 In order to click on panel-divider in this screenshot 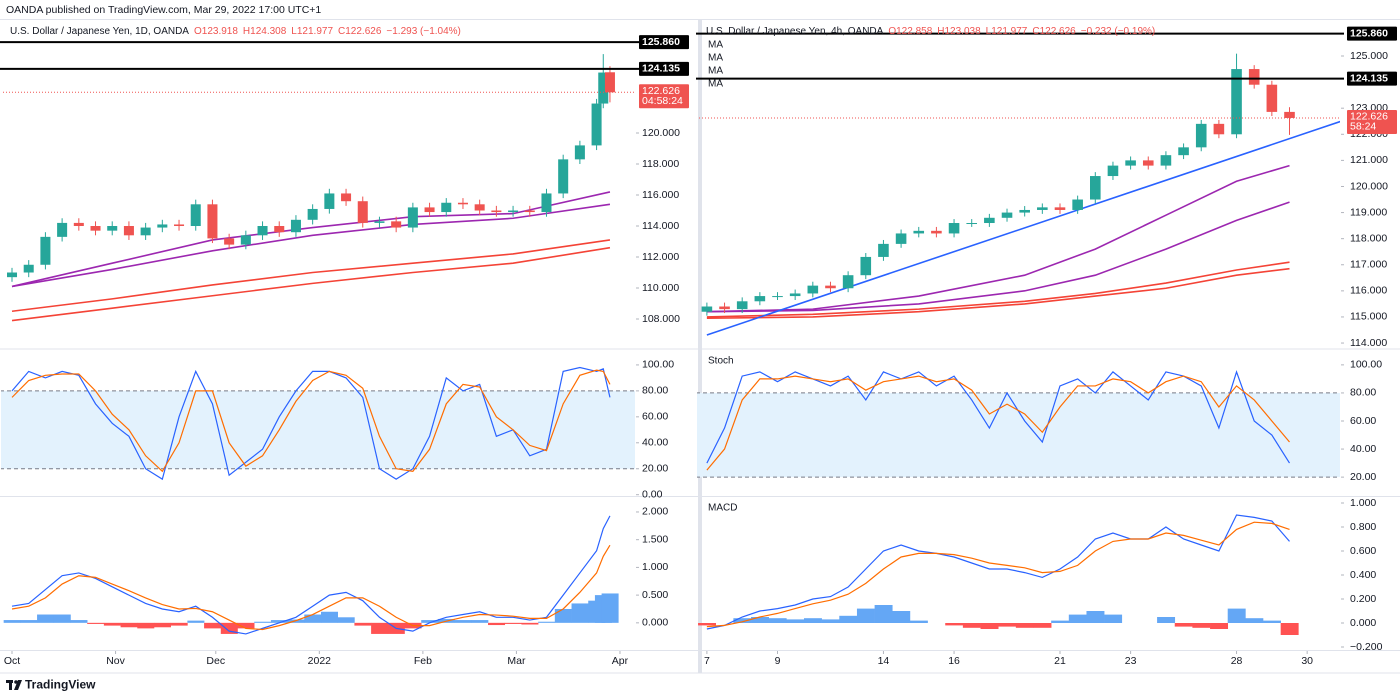, I will do `click(700, 346)`.